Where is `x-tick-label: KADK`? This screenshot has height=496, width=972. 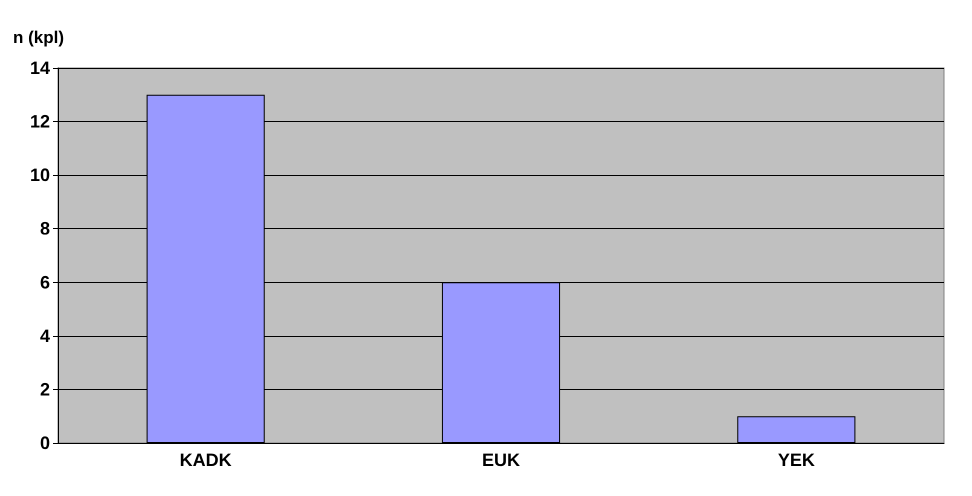
x-tick-label: KADK is located at coordinates (206, 460).